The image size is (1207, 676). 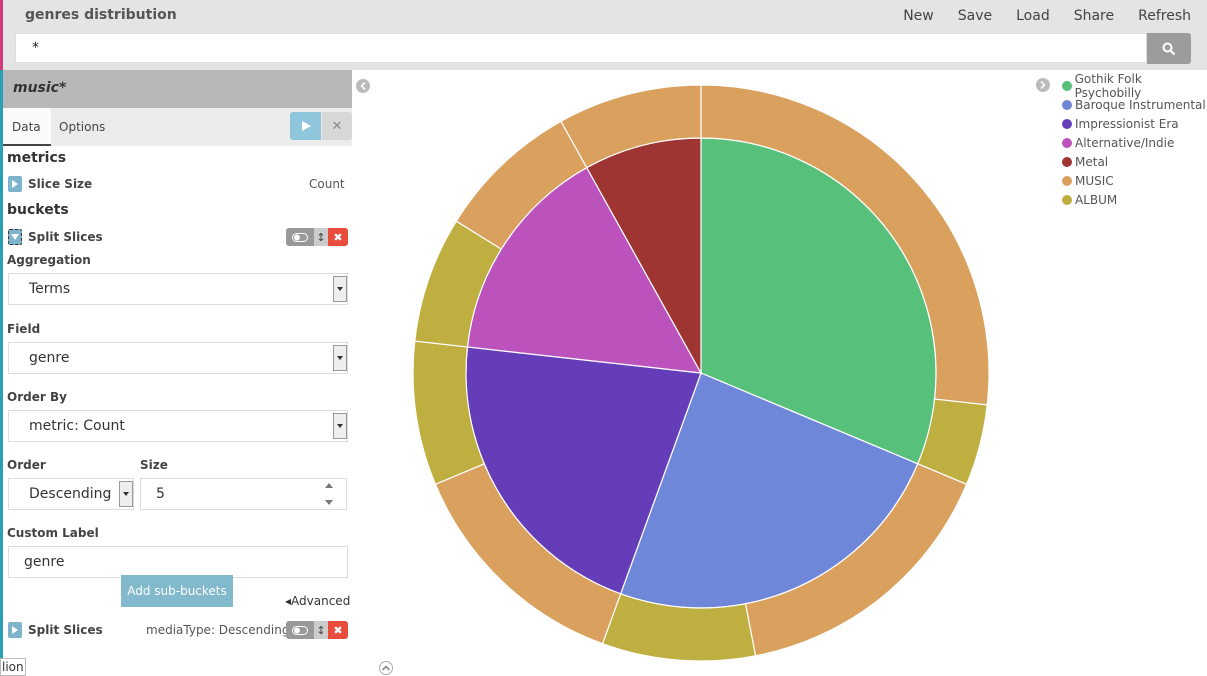 I want to click on order-by-select: metric: Count, so click(x=178, y=426).